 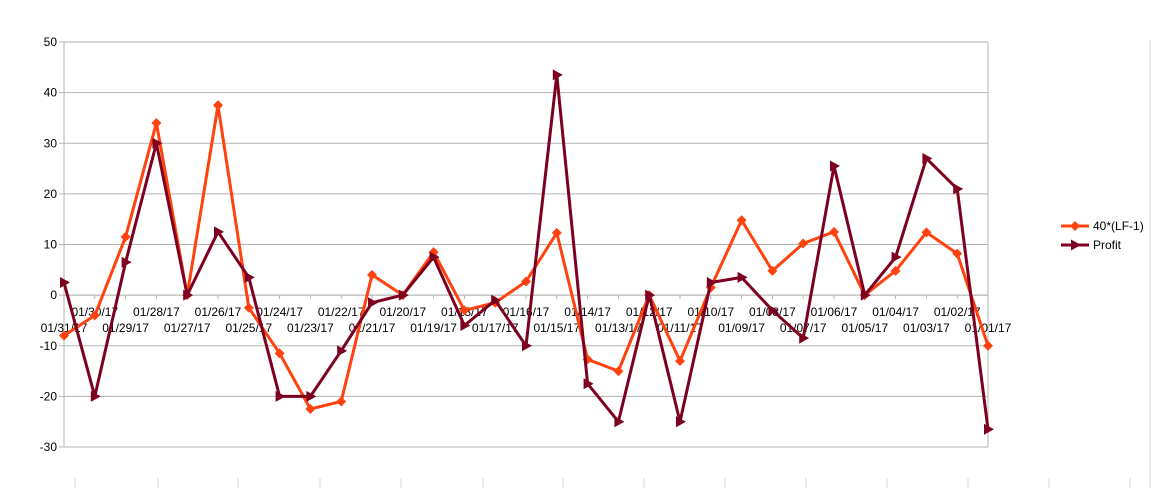 I want to click on legend: 40*(LF-1) Profit, so click(x=1102, y=235).